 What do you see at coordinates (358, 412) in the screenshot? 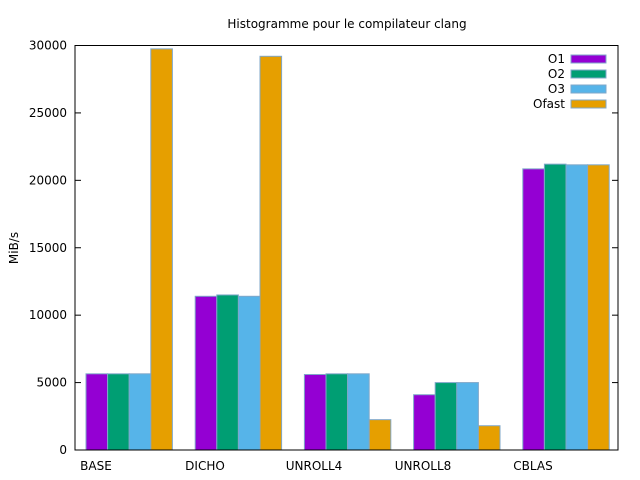
I see `bar-o3-unroll4` at bounding box center [358, 412].